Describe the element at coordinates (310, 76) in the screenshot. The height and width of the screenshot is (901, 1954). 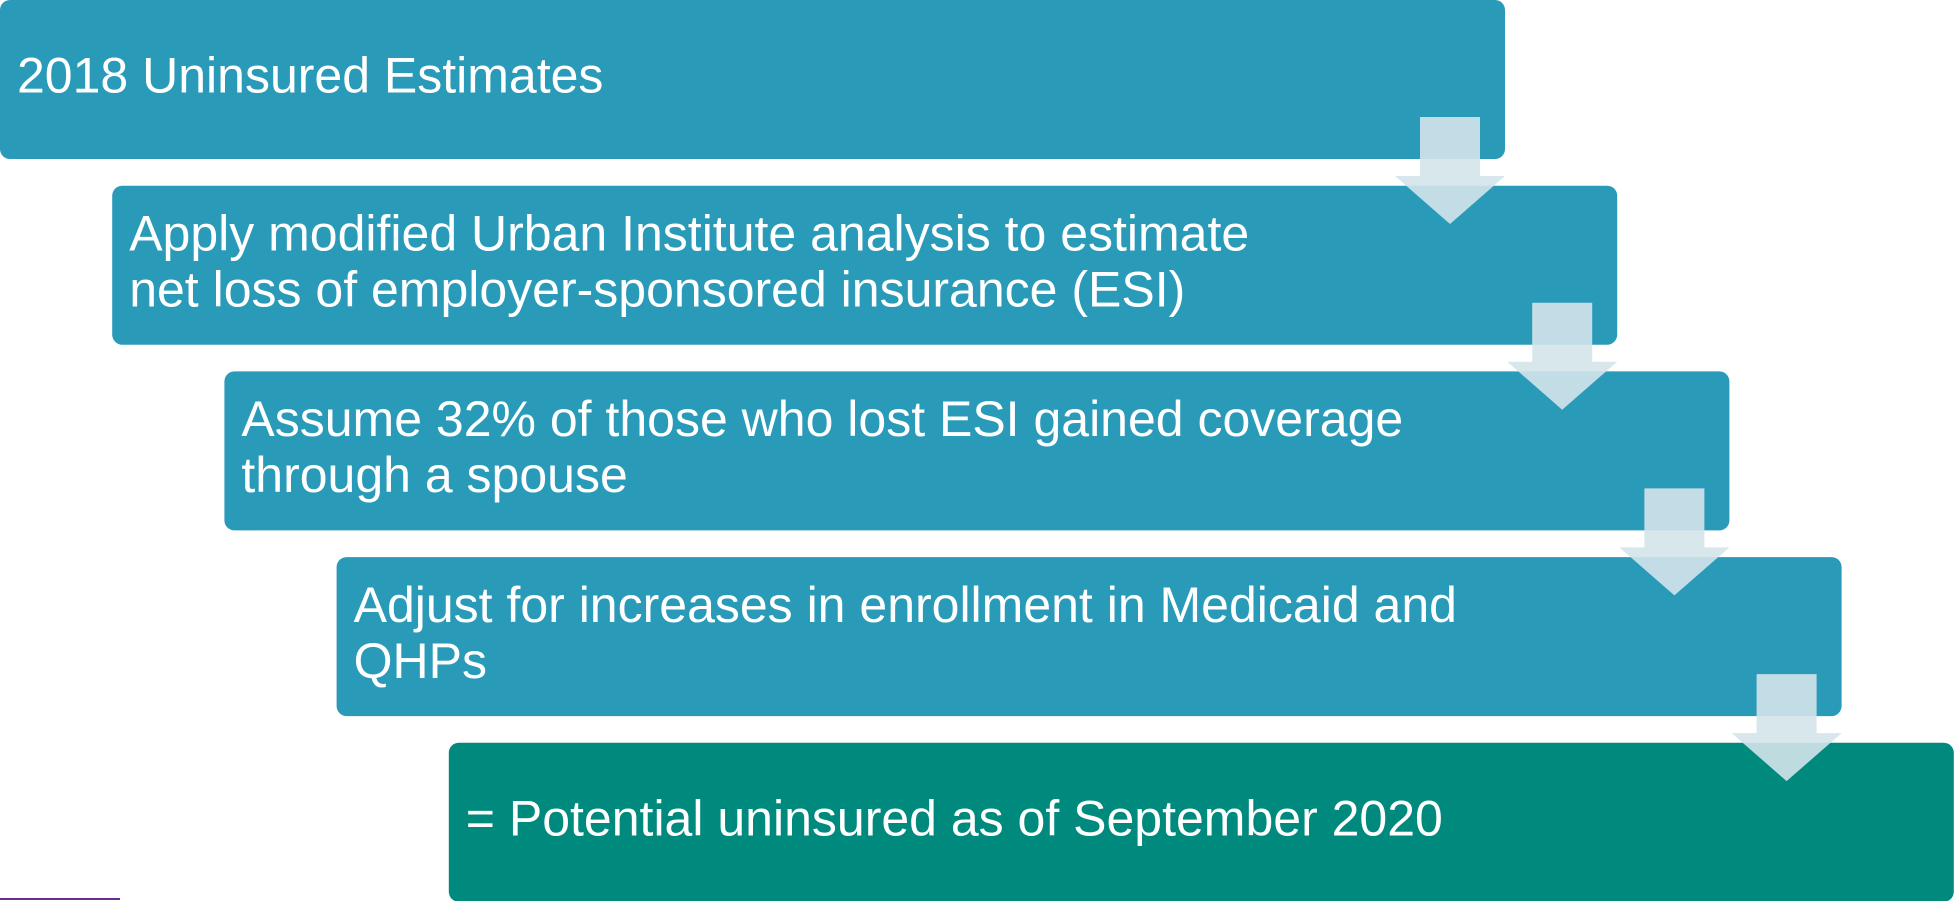
I see `step-text: 2018 Uninsured Estimates` at that location.